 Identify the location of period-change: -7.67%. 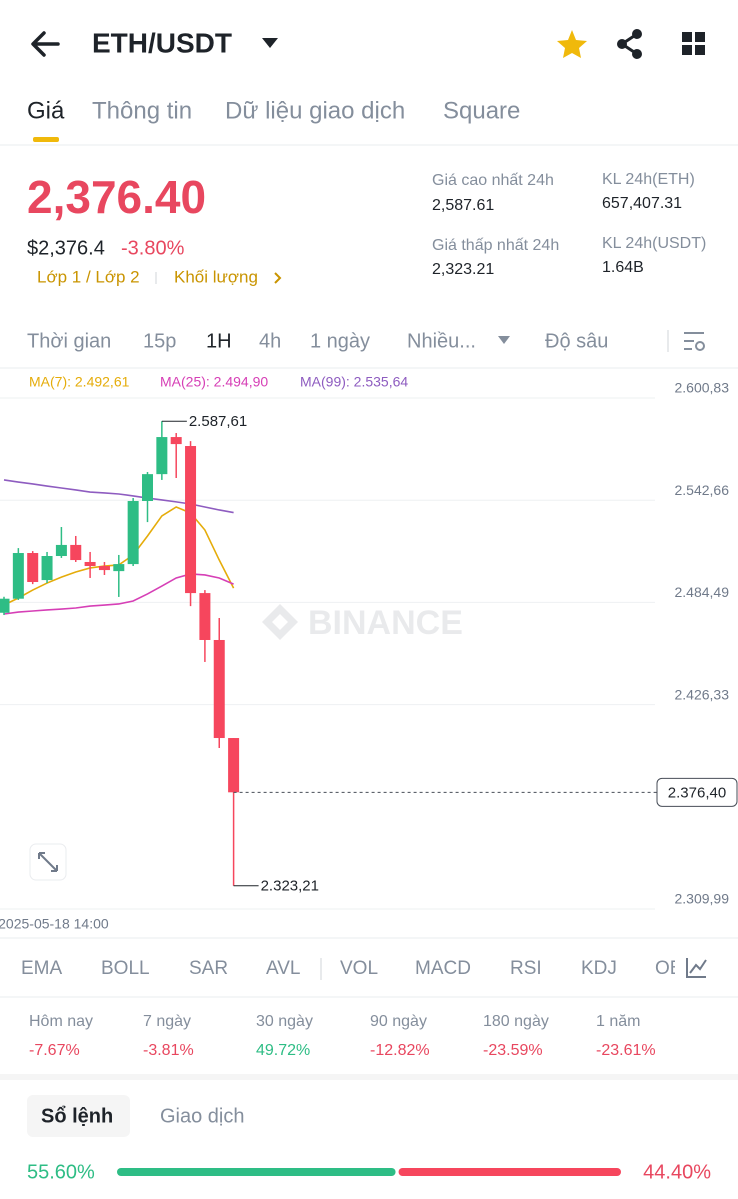
(54, 1050).